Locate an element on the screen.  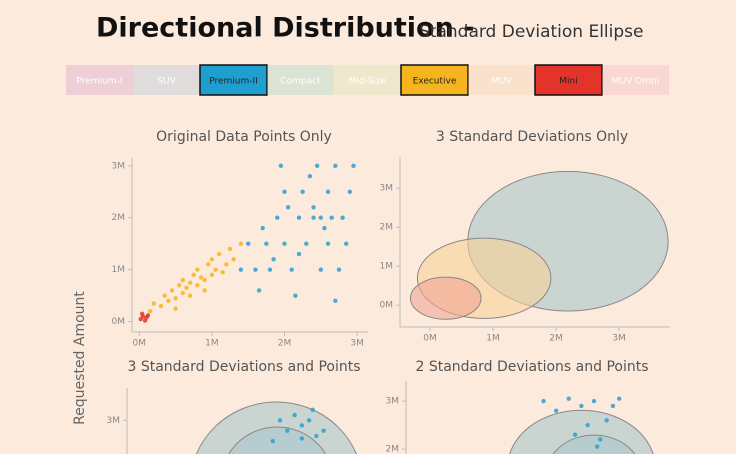
legend-label: Compact is located at coordinates (300, 82).